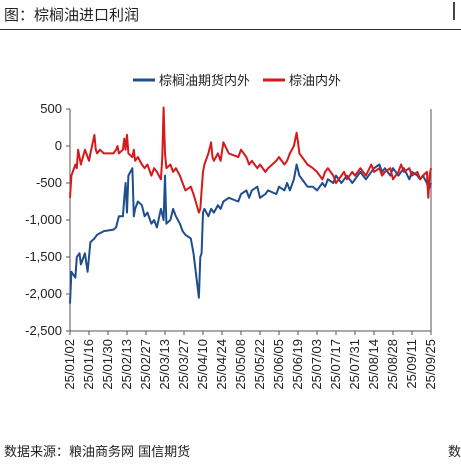  What do you see at coordinates (315, 80) in the screenshot?
I see `legend-label-2: 棕油内外` at bounding box center [315, 80].